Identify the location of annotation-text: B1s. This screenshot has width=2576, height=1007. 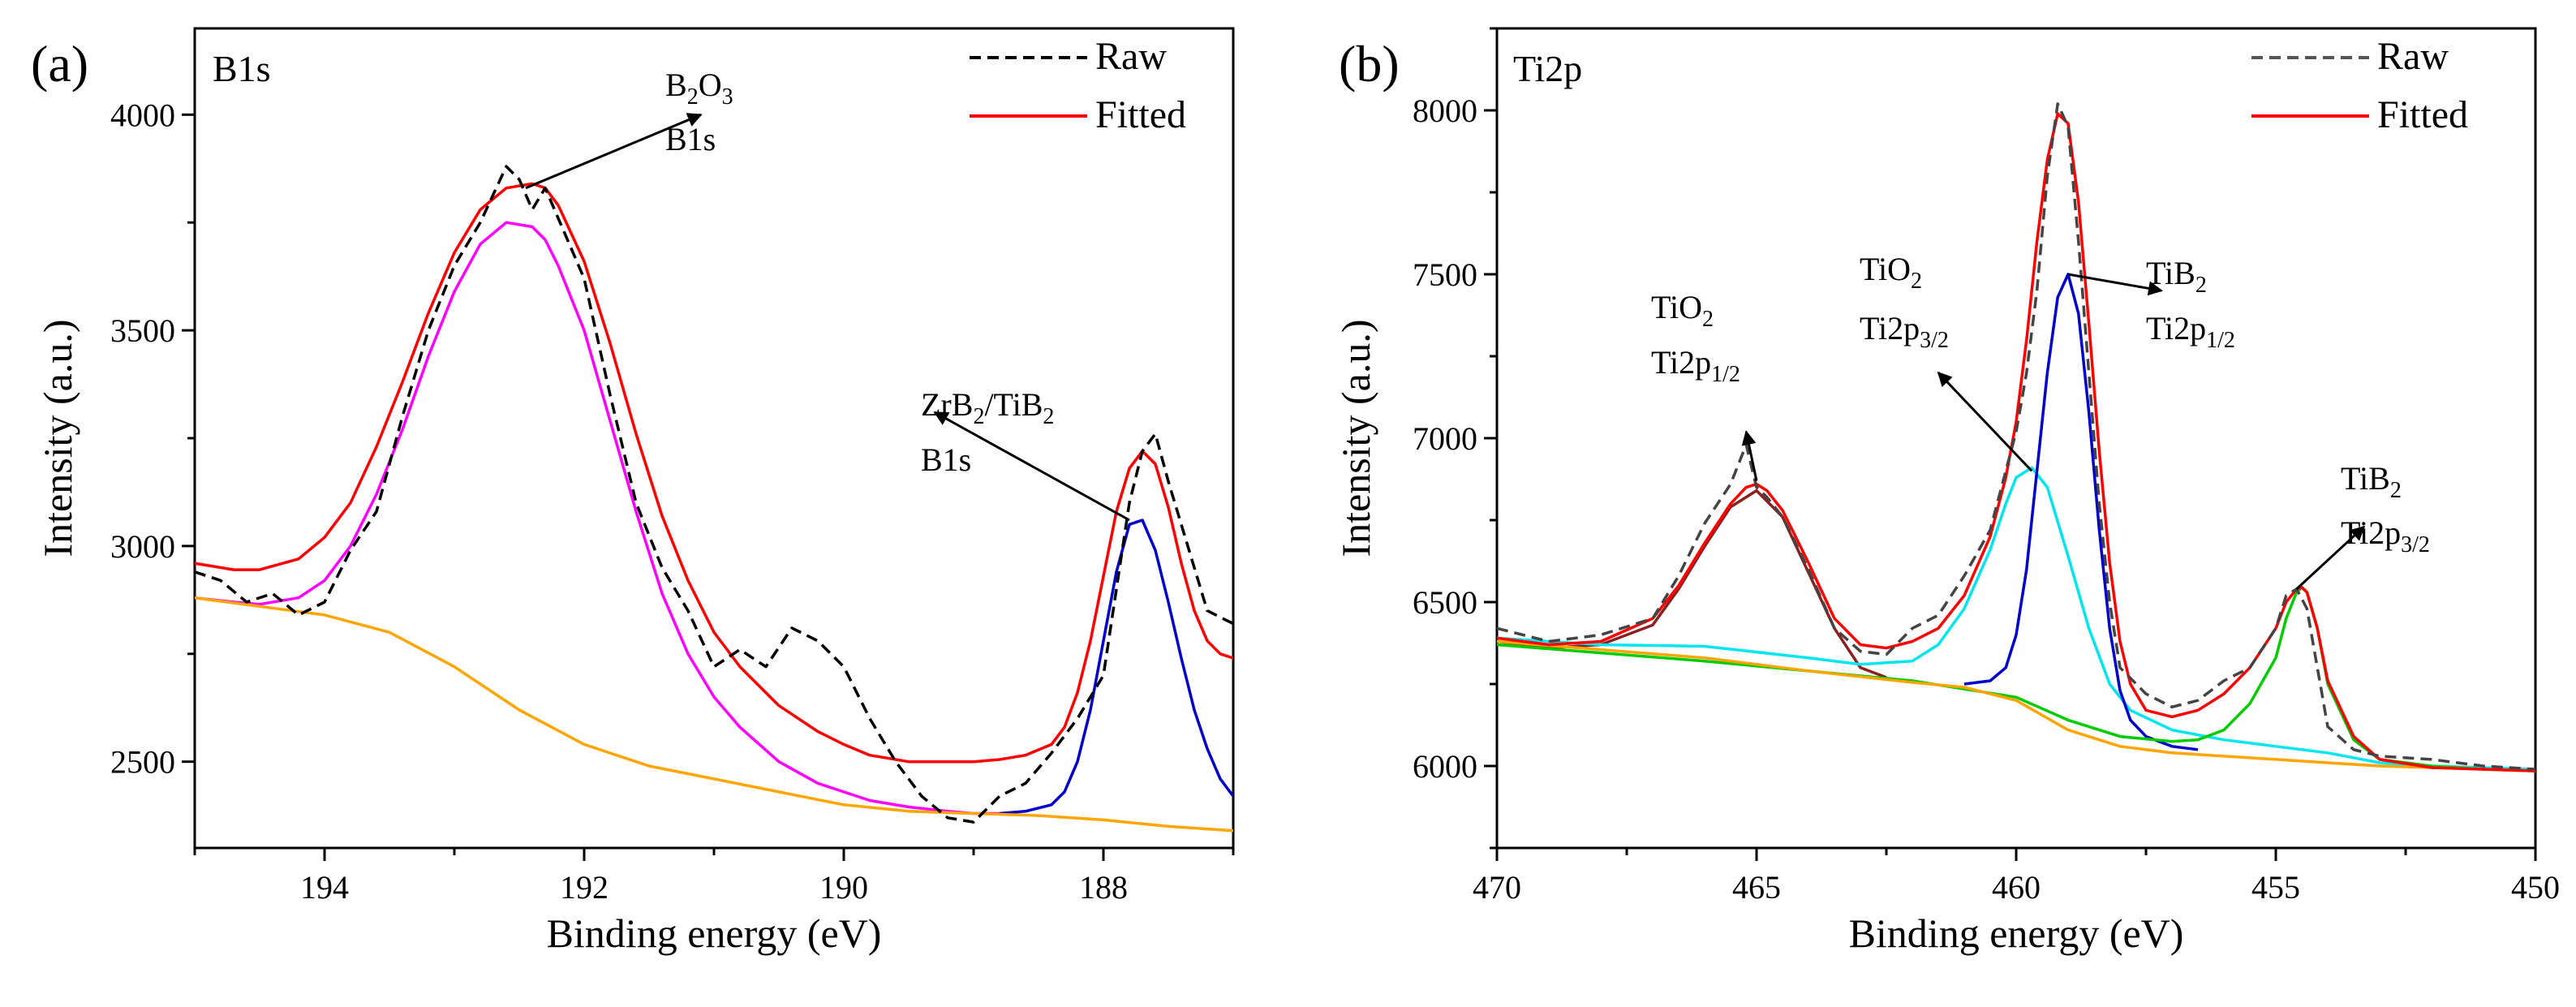
(946, 460).